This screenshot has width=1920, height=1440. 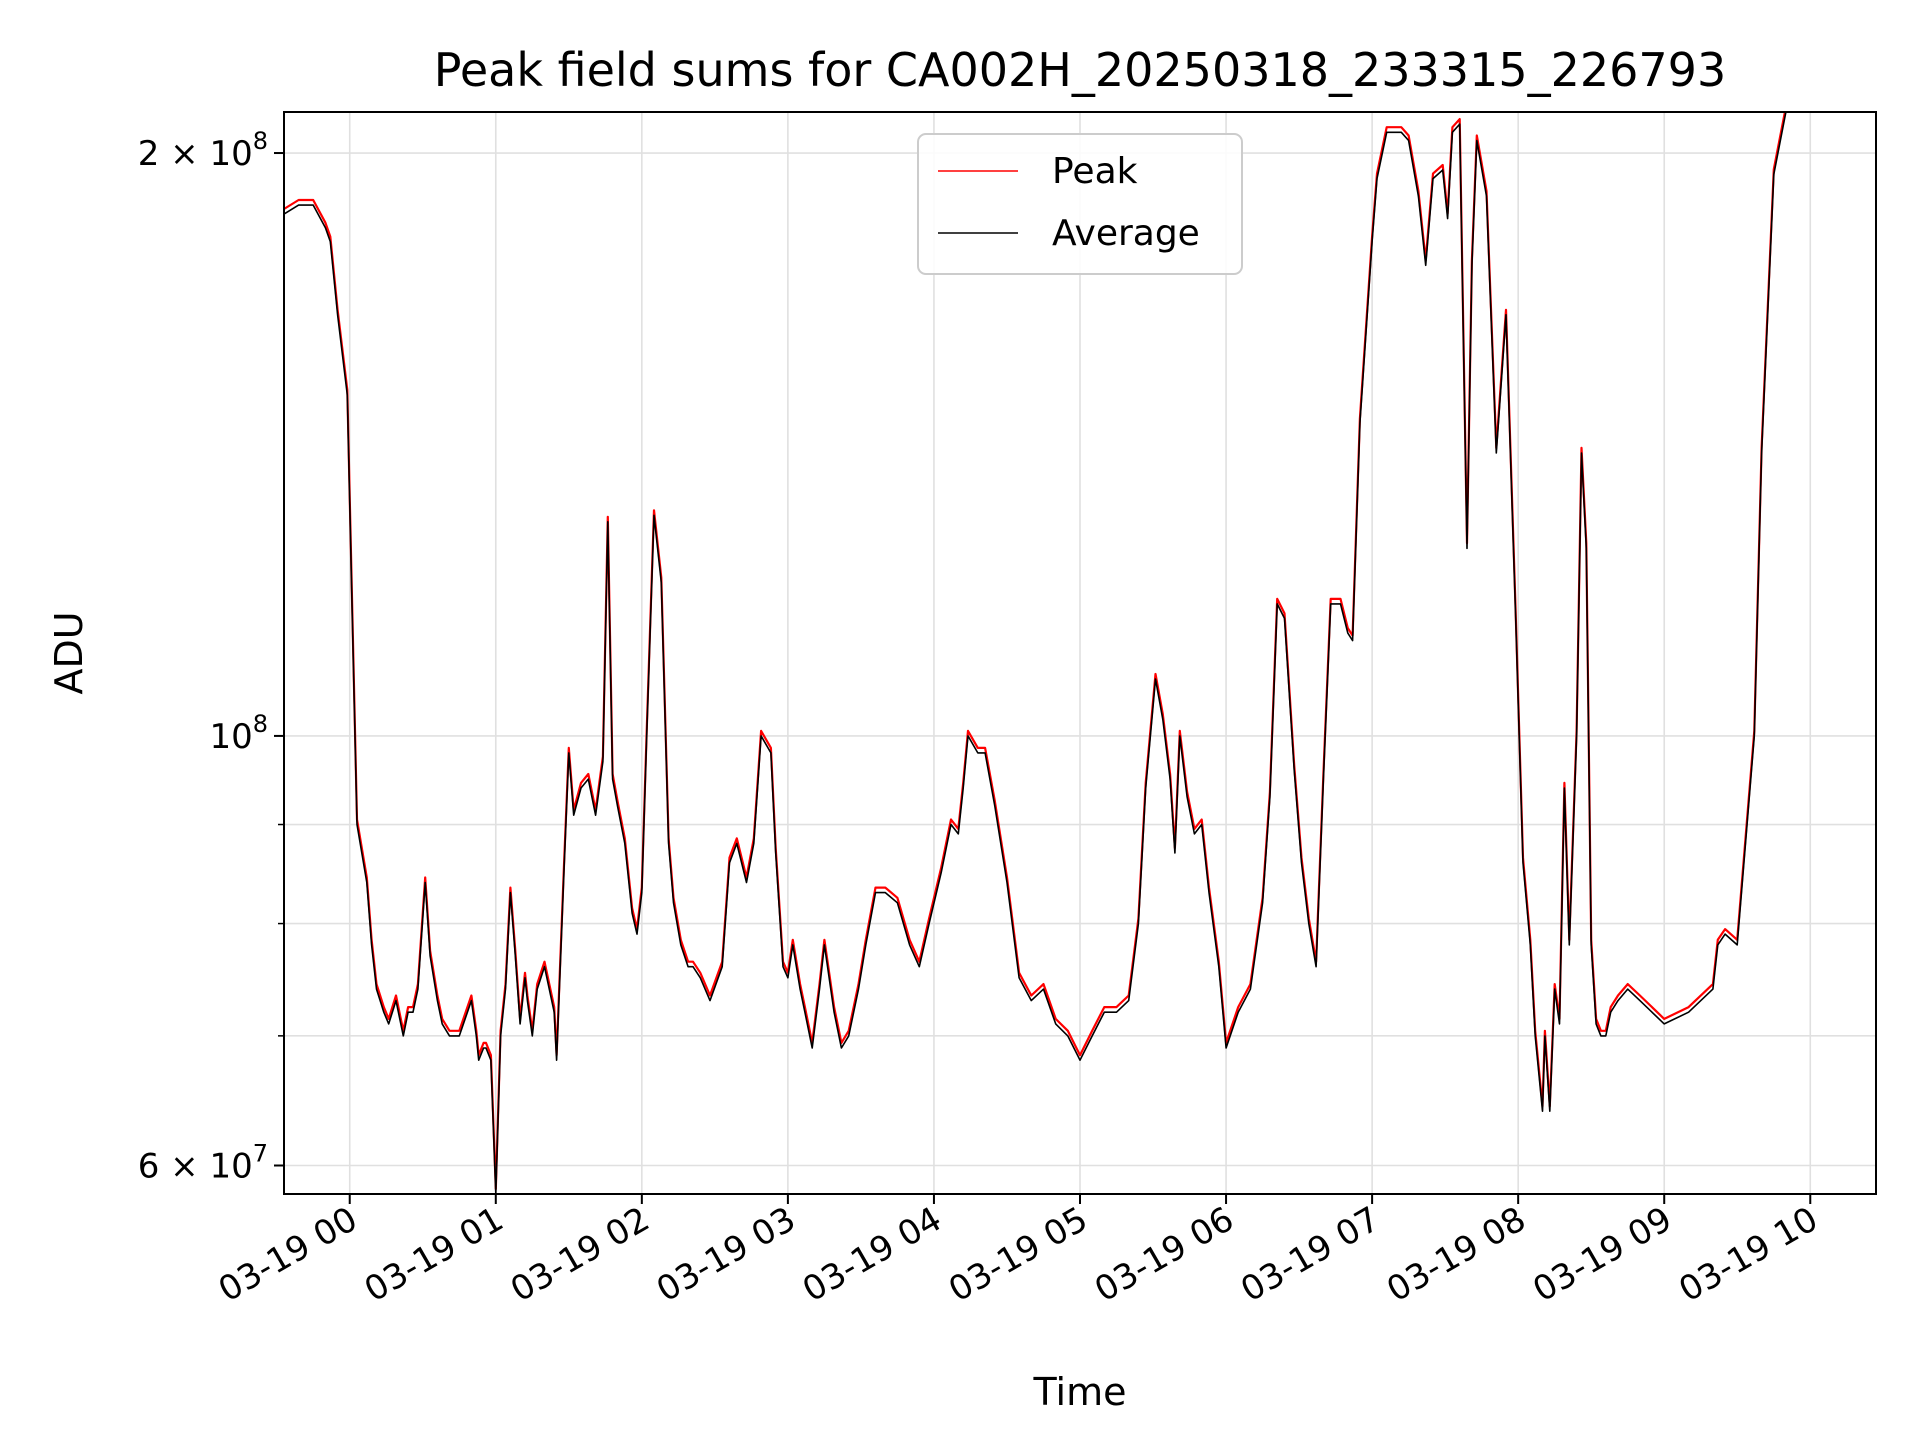 What do you see at coordinates (211, 656) in the screenshot?
I see `y-axis: 6 × 107 108 2 × 108` at bounding box center [211, 656].